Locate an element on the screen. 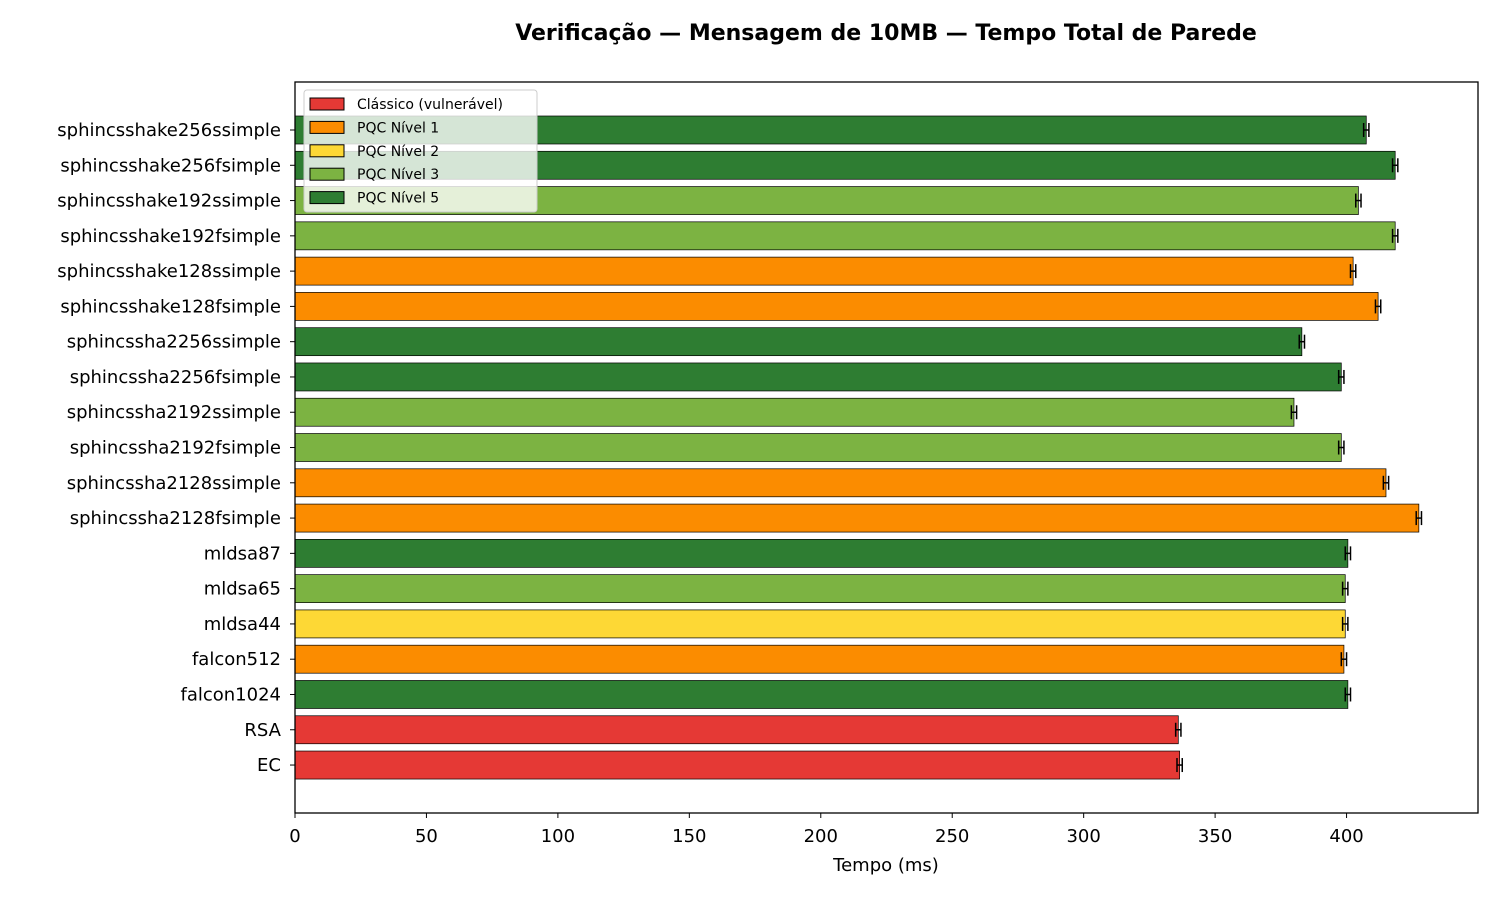  y-tick-label-RSA: RSA is located at coordinates (262, 730).